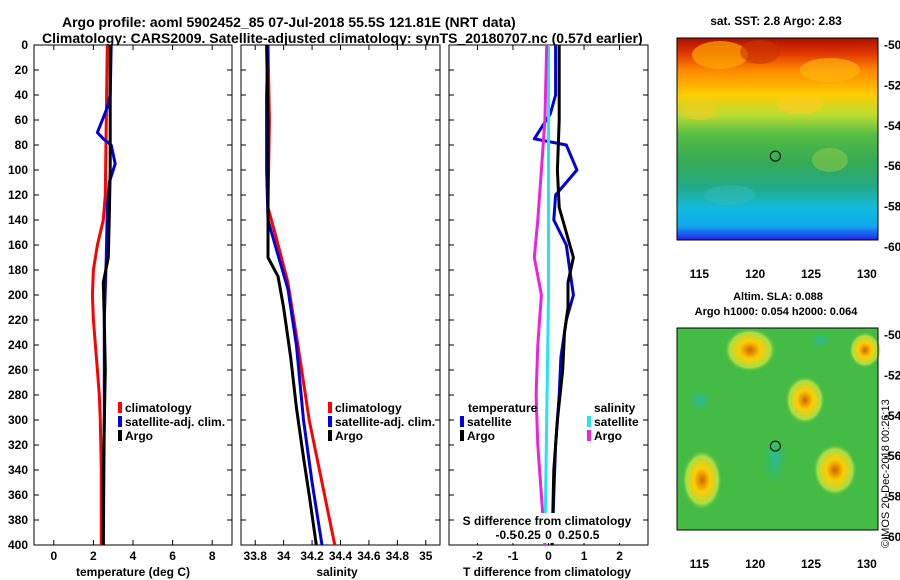 The image size is (900, 580). Describe the element at coordinates (615, 408) in the screenshot. I see `legend-title-salinity: salinity` at that location.